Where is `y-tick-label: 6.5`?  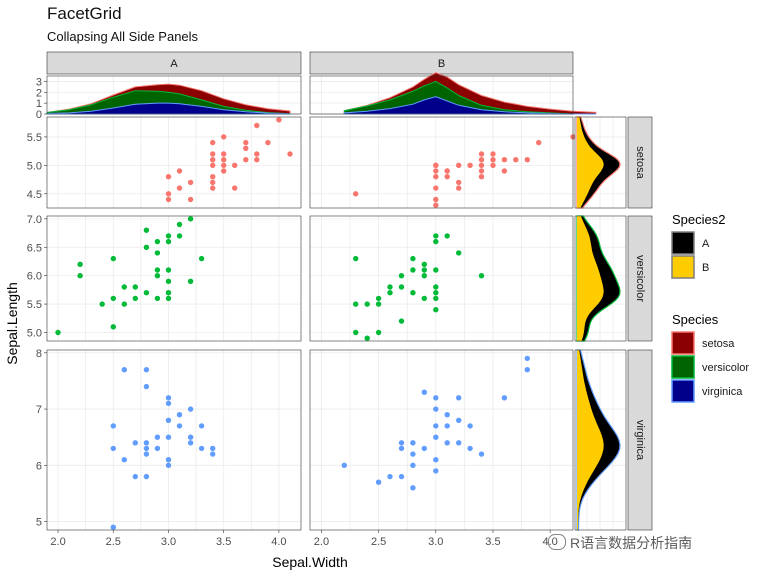
y-tick-label: 6.5 is located at coordinates (34, 248).